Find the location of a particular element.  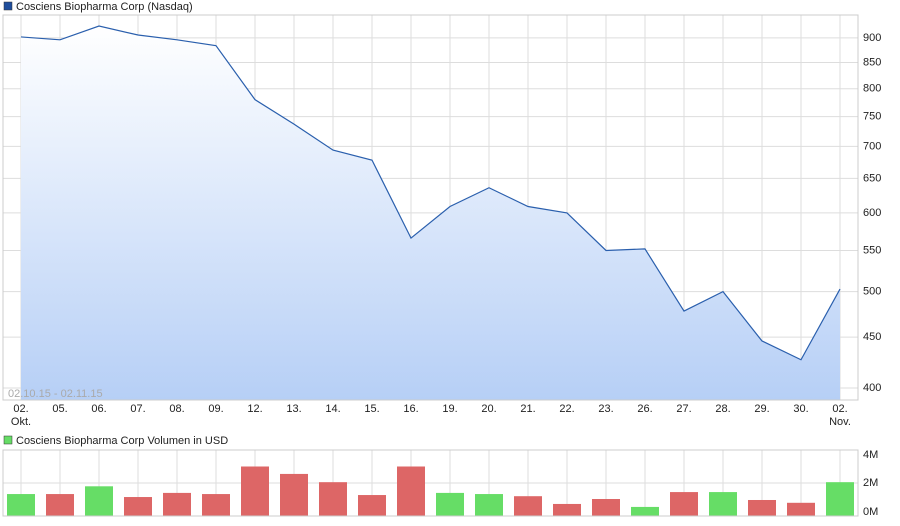

x-tick-sublabel: Nov. is located at coordinates (840, 422).